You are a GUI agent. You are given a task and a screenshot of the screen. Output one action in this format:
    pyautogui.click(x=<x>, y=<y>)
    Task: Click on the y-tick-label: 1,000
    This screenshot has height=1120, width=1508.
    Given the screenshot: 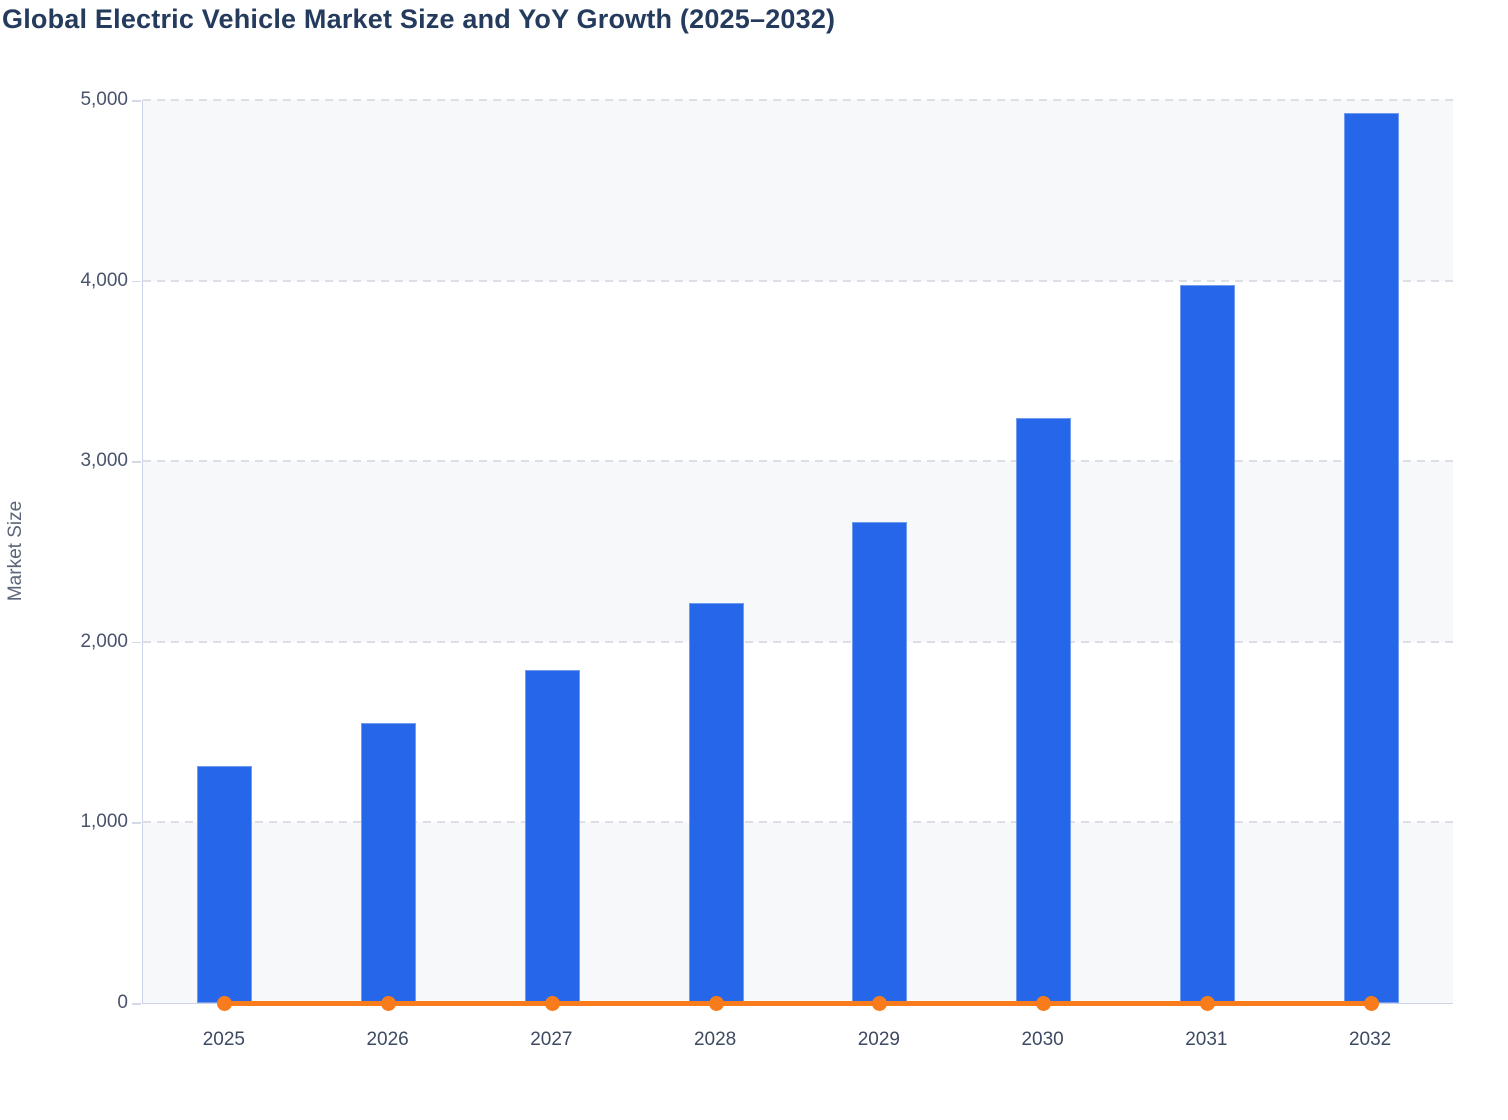 What is the action you would take?
    pyautogui.click(x=104, y=822)
    